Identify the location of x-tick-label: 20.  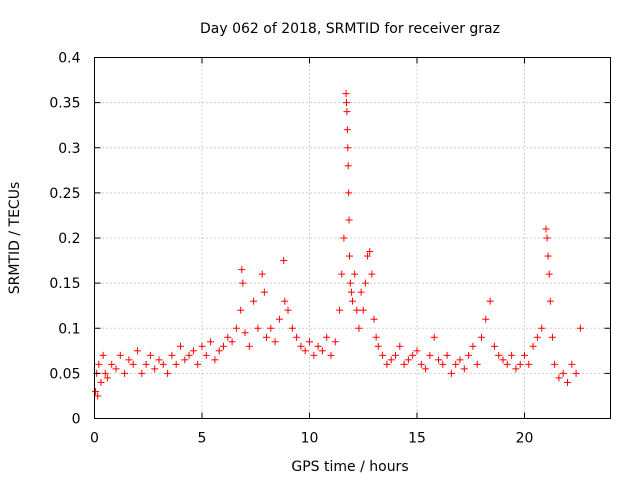
(525, 439).